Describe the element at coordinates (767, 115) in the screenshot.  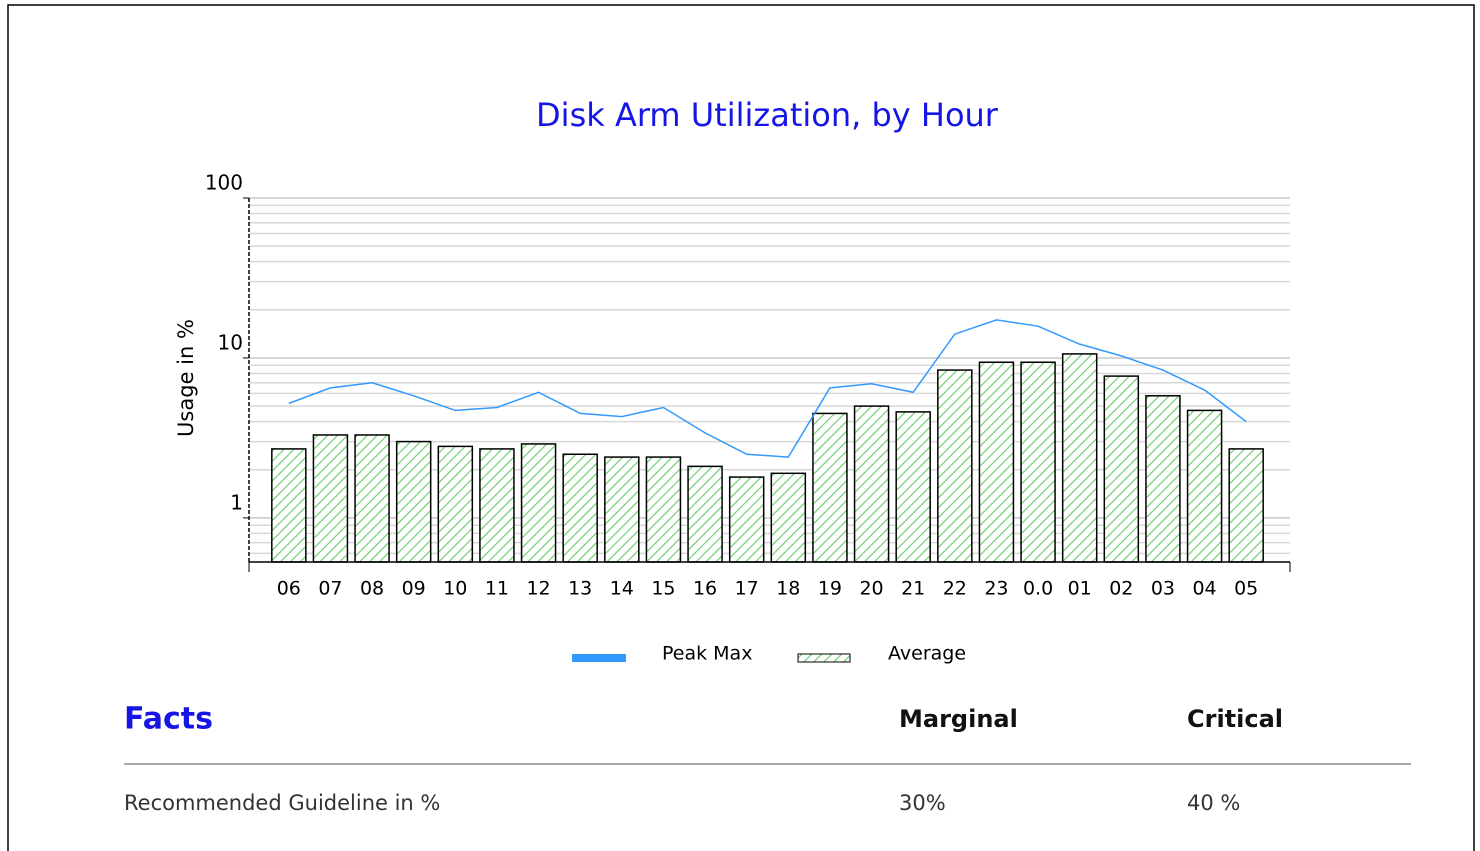
I see `chart-title: Disk Arm Utilization, by Hour` at that location.